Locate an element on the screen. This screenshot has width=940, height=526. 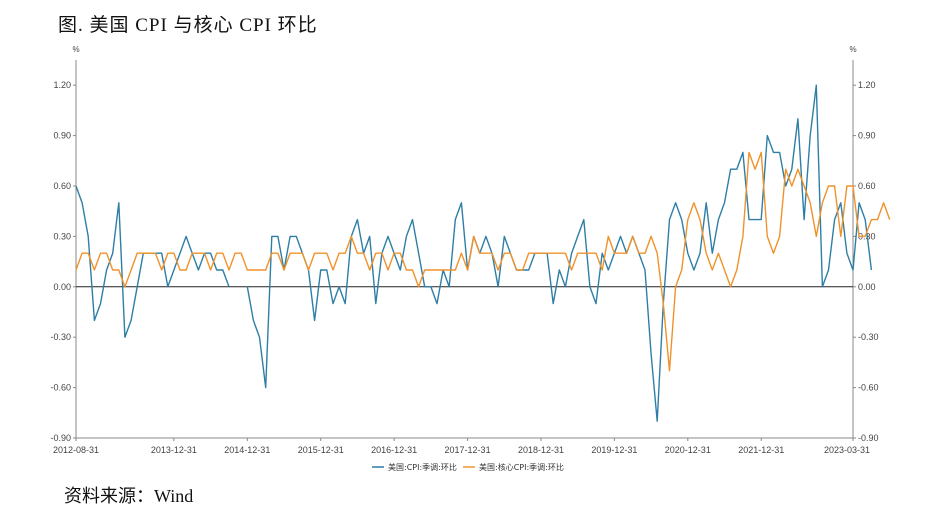
left-unit-label: % is located at coordinates (75, 49).